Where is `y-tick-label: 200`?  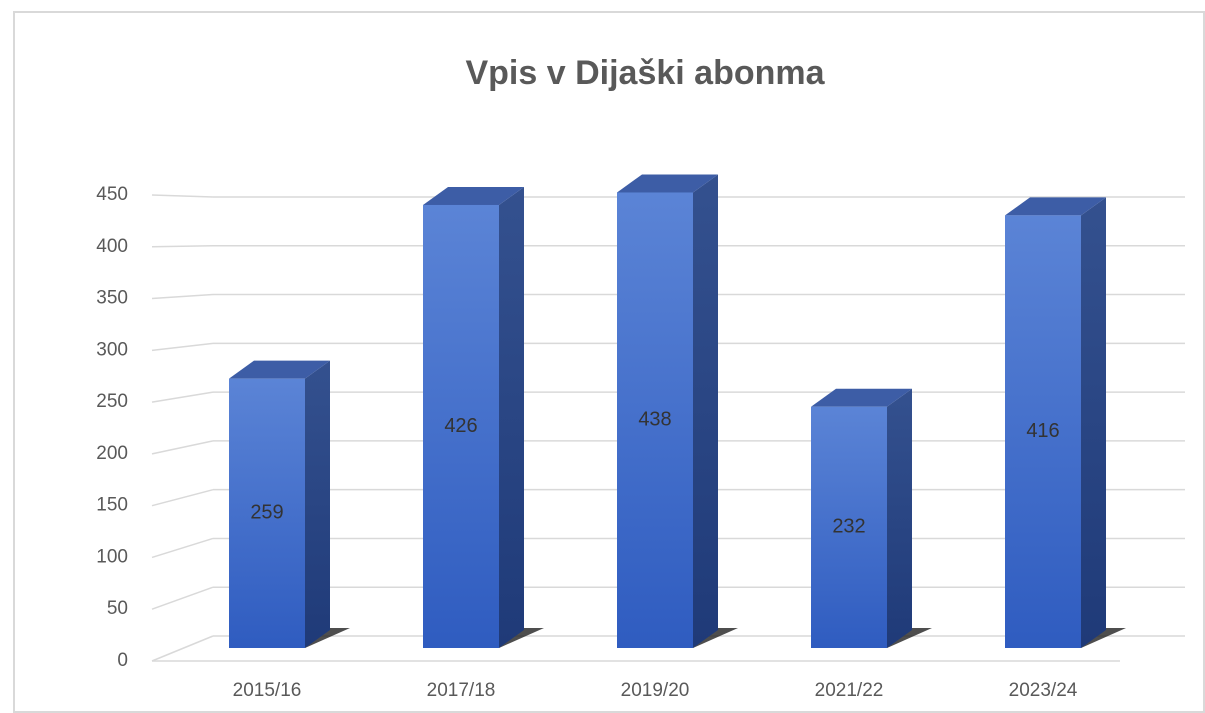 y-tick-label: 200 is located at coordinates (112, 453).